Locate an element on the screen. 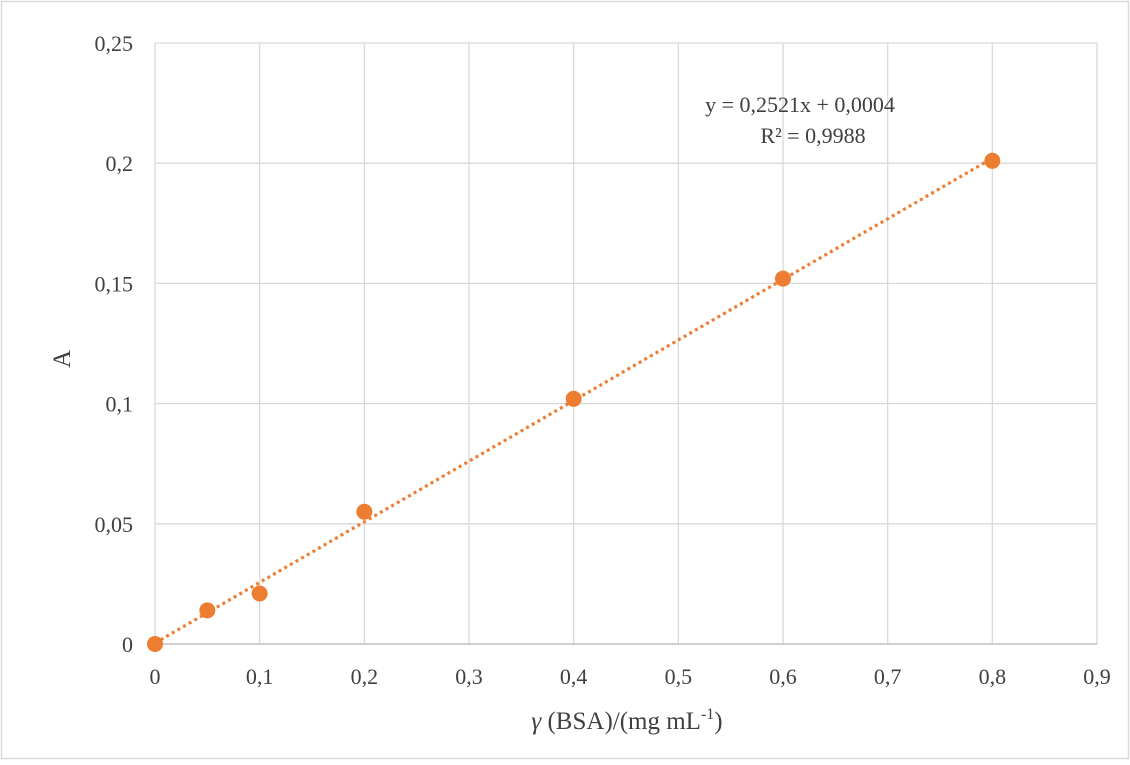  y-tick-label: 0,25 is located at coordinates (114, 43).